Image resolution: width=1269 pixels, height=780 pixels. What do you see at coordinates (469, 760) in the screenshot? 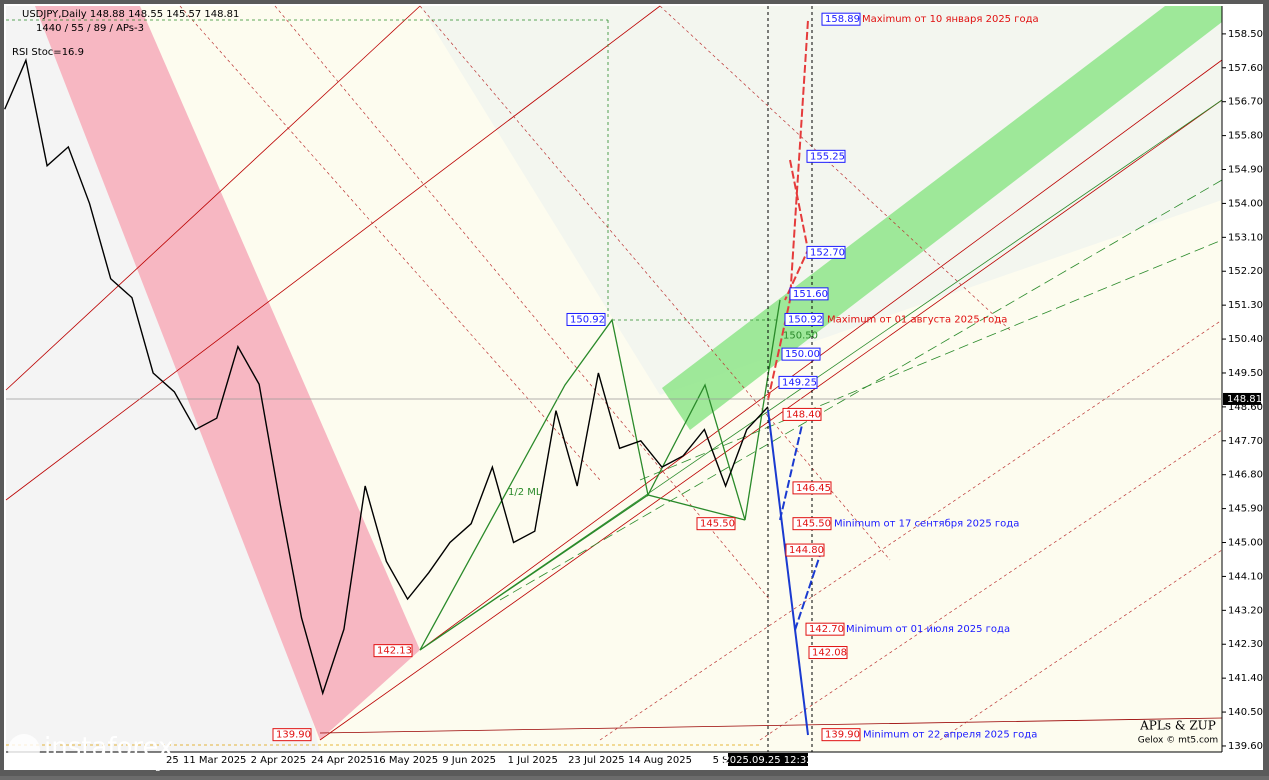
I see `x-tick-label: 9 Jun 2025` at bounding box center [469, 760].